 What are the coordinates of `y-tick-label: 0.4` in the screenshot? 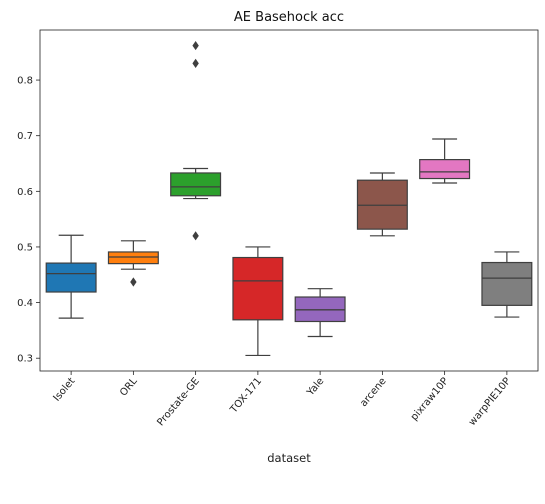 It's located at (25, 303).